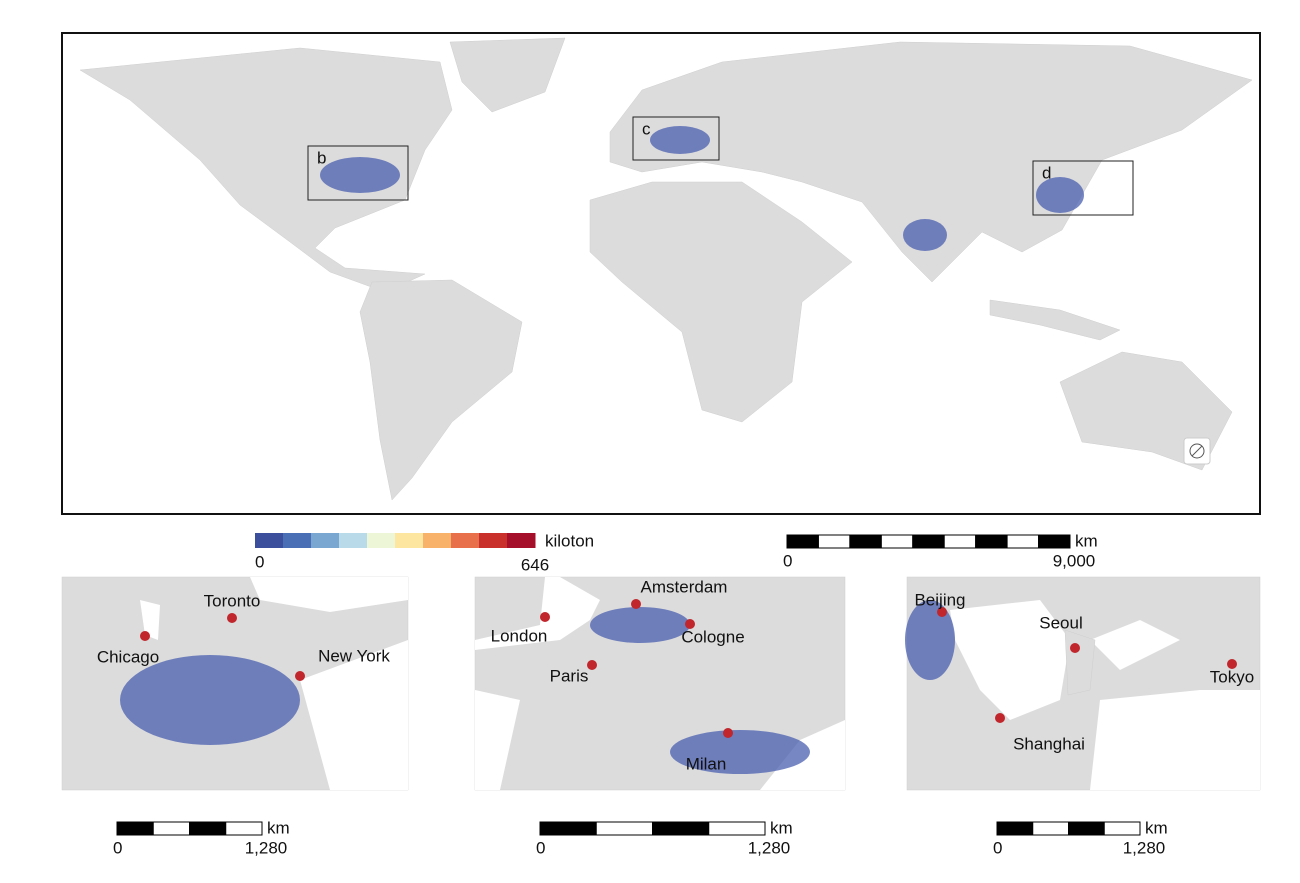 This screenshot has height=883, width=1300. I want to click on city-label: Shanghai, so click(1049, 743).